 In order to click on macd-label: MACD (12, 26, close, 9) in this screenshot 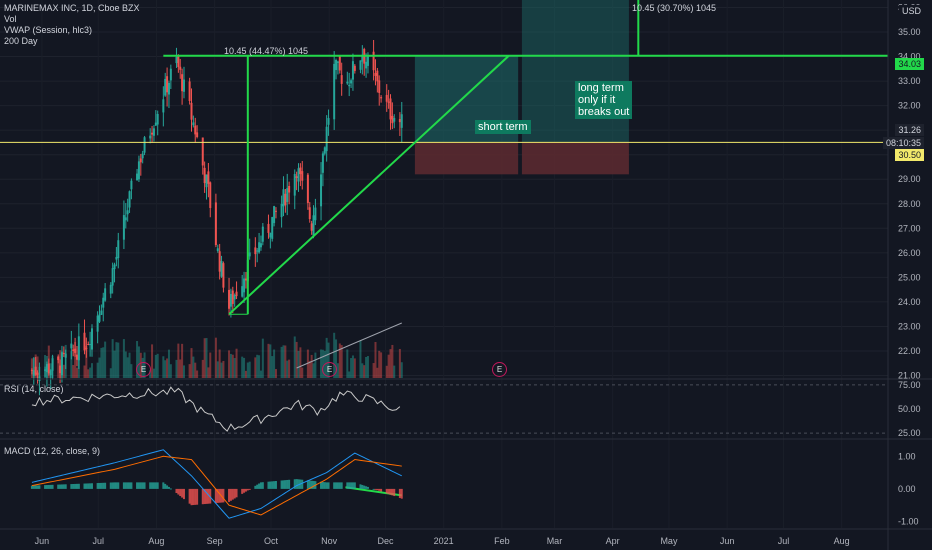, I will do `click(52, 451)`.